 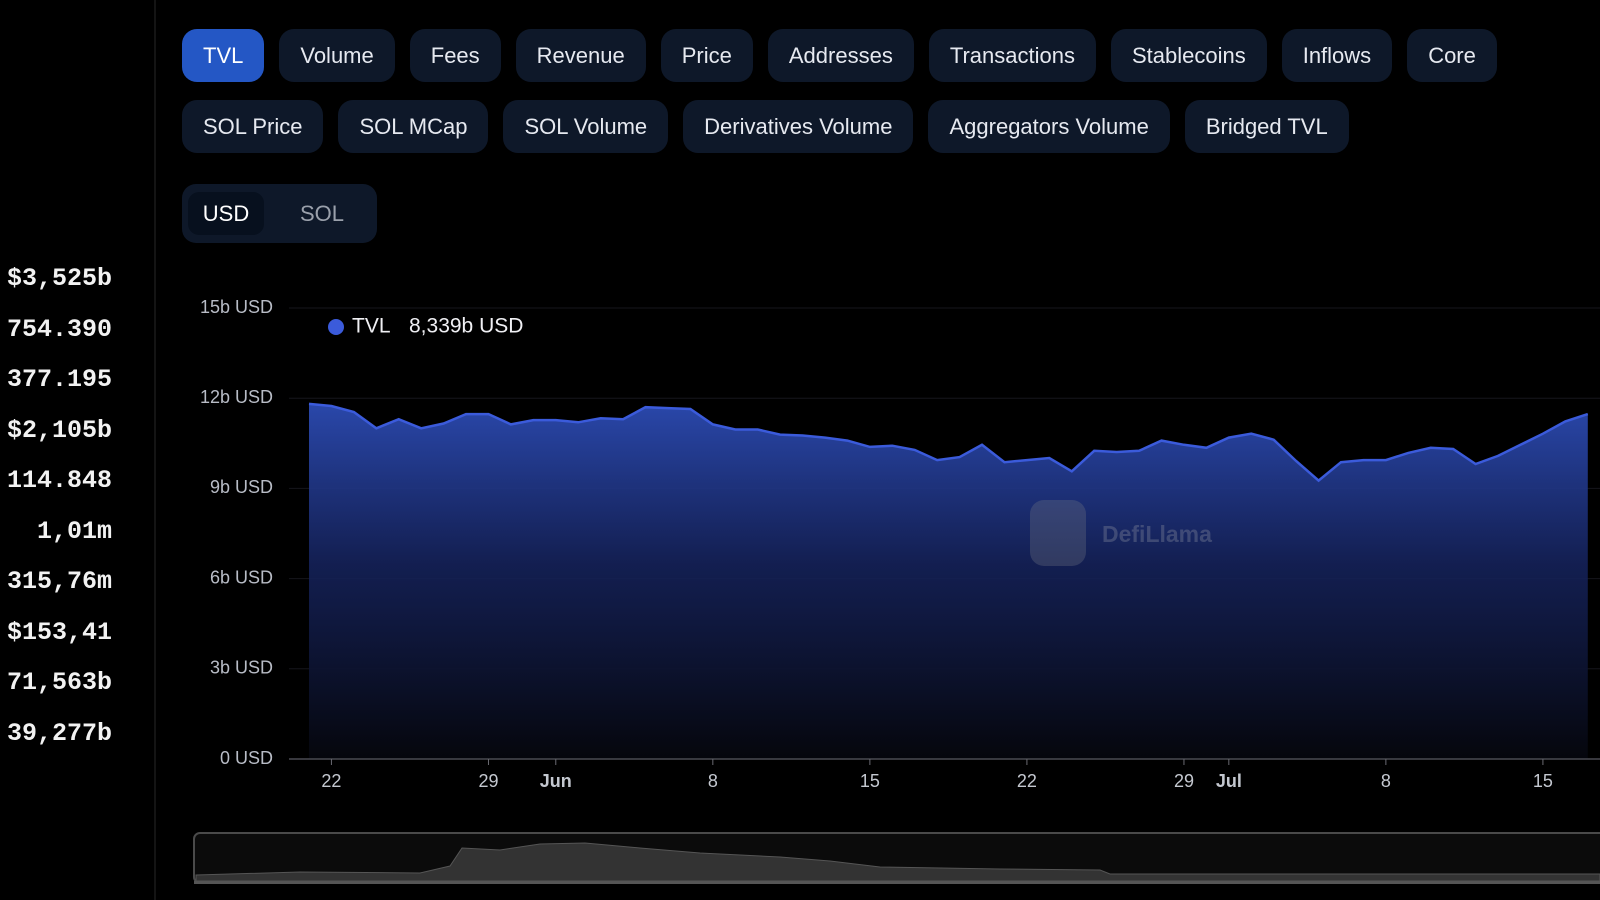 What do you see at coordinates (798, 126) in the screenshot?
I see `metric-tab: Derivatives Volume` at bounding box center [798, 126].